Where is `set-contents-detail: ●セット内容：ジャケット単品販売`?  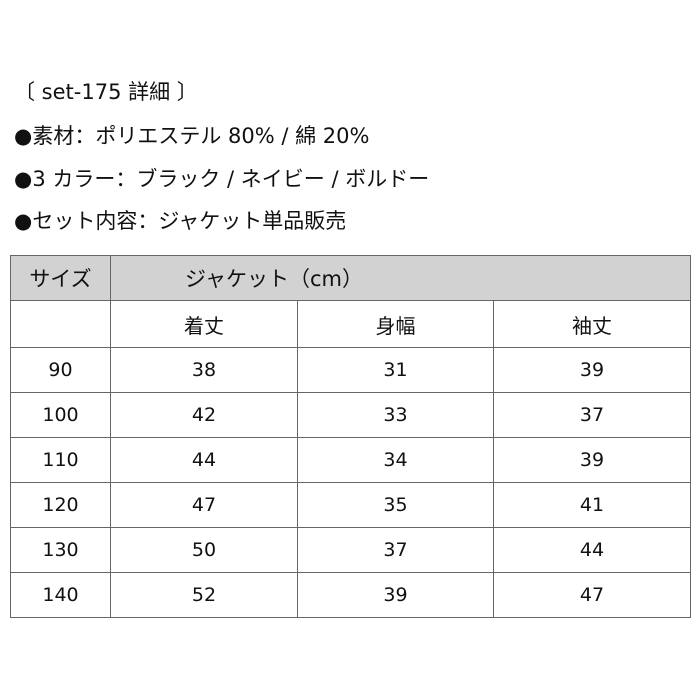 set-contents-detail: ●セット内容：ジャケット単品販売 is located at coordinates (180, 221).